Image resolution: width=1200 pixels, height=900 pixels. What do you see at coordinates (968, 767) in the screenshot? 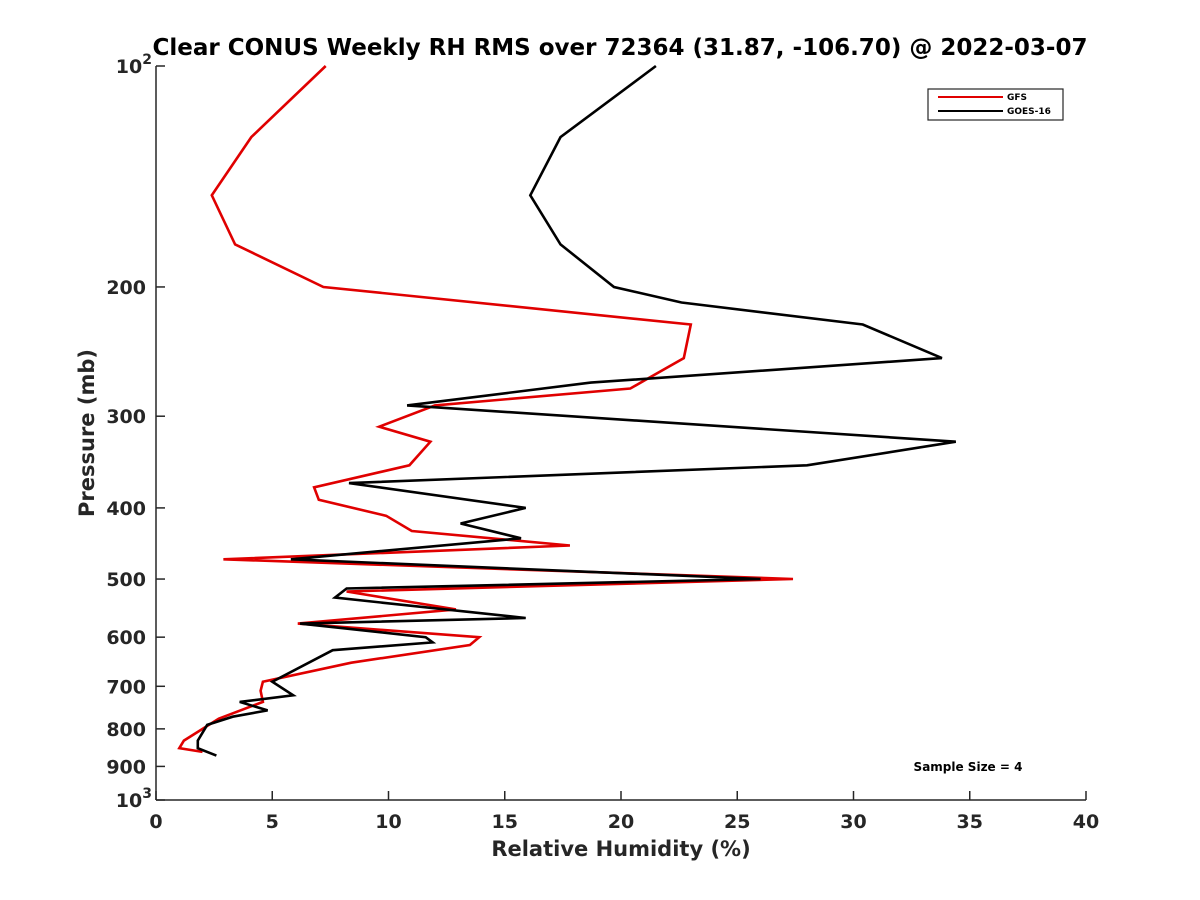
I see `sample-size-annotation: Sample Size = 4` at bounding box center [968, 767].